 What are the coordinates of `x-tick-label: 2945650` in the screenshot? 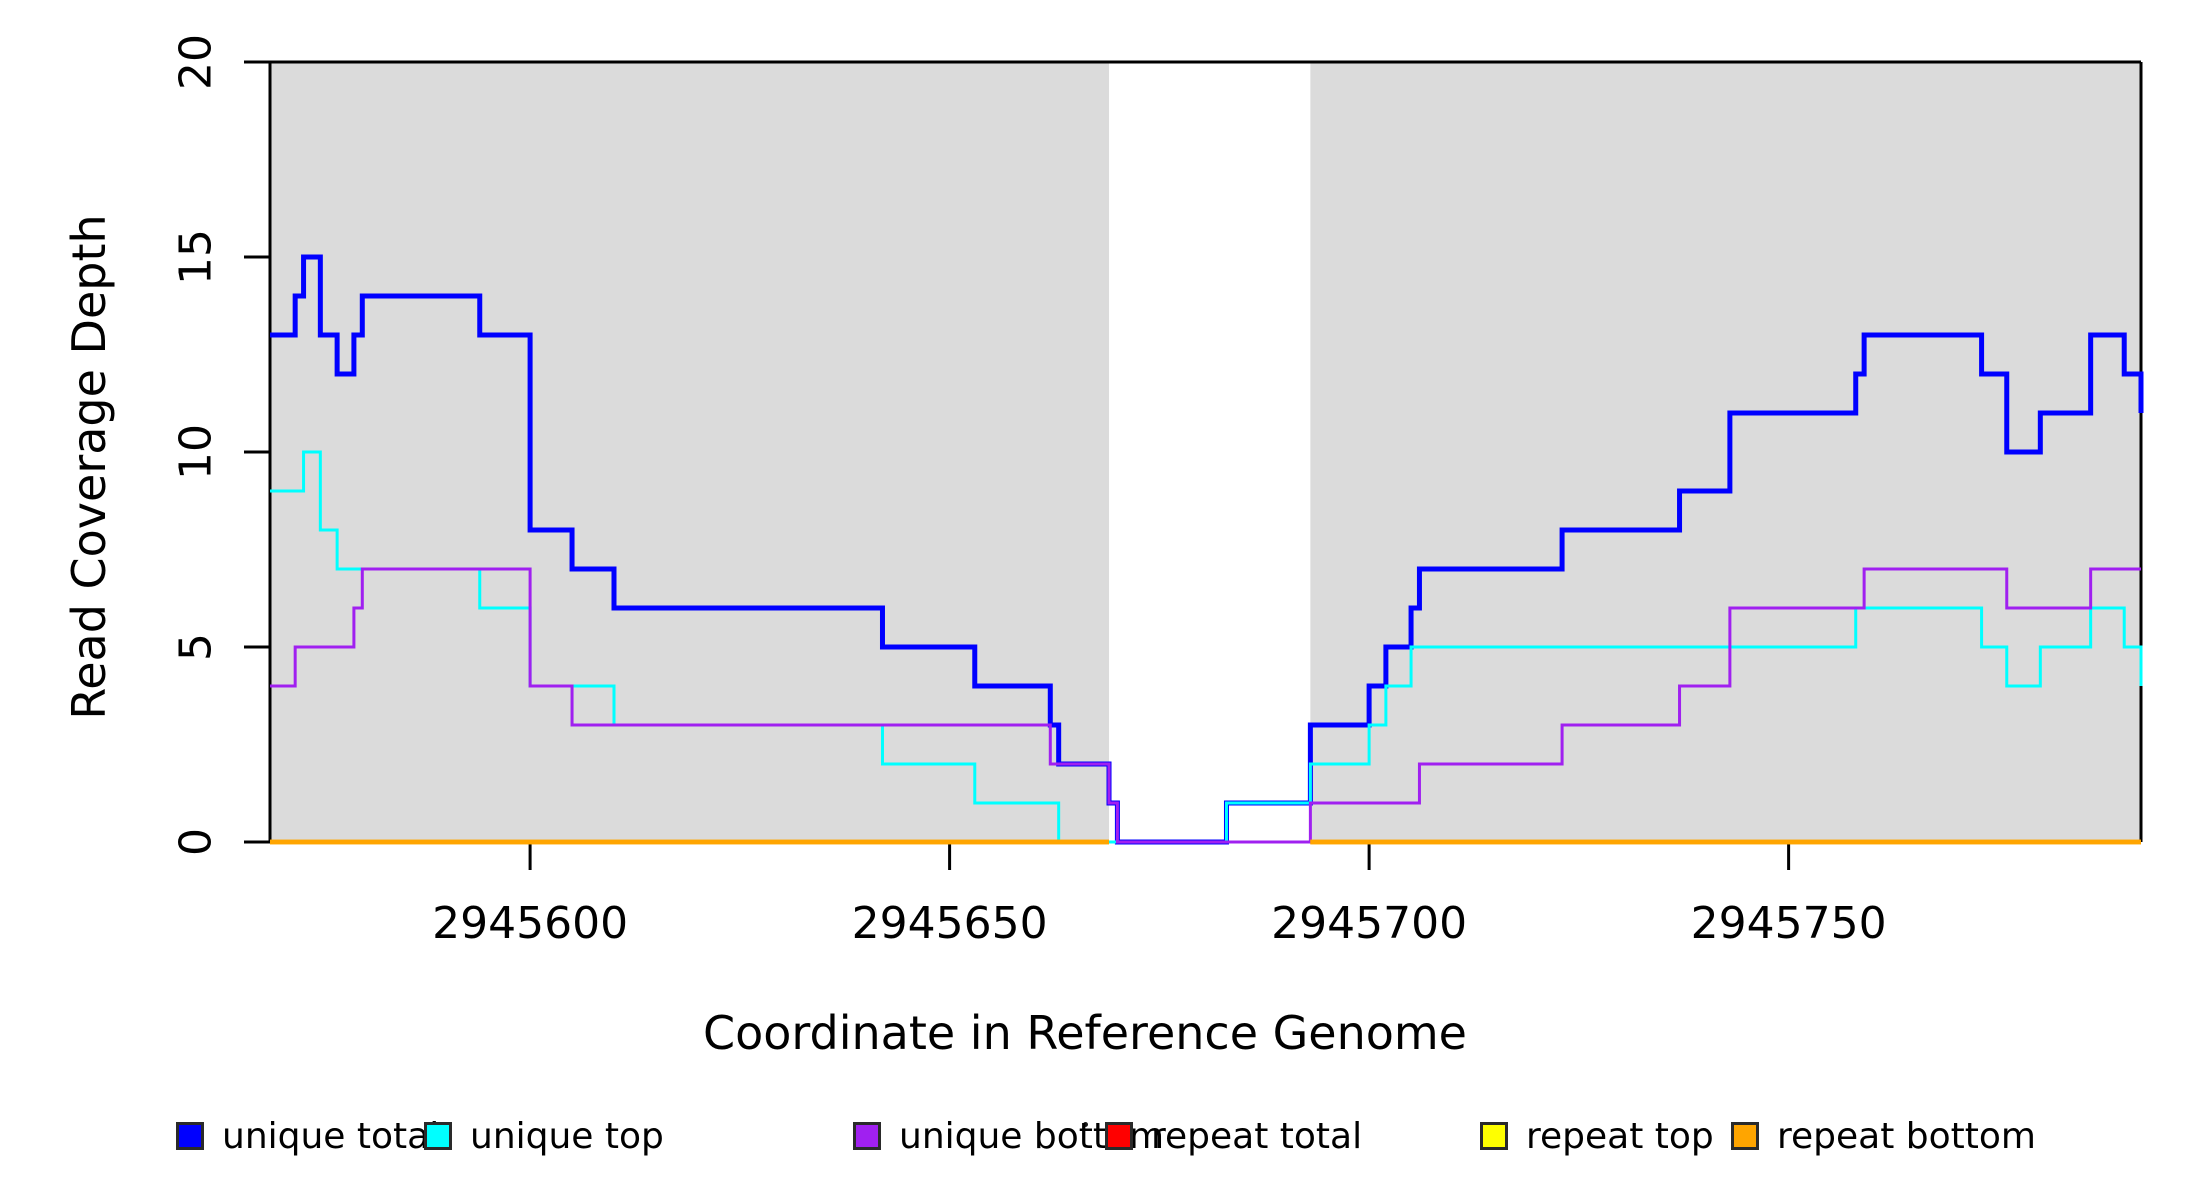 It's located at (949, 923).